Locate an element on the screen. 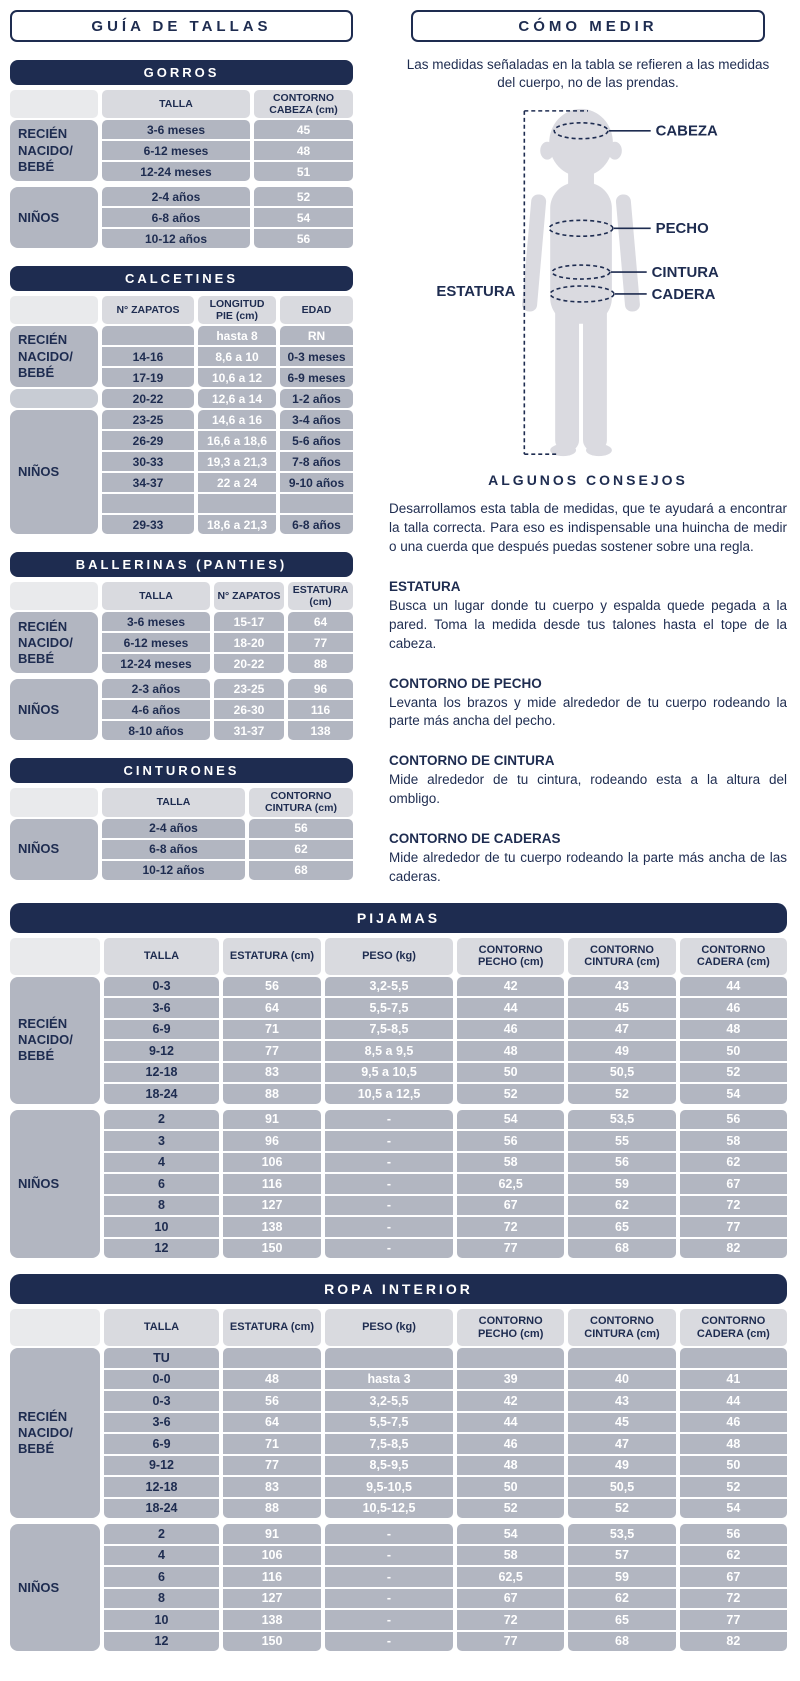 The image size is (800, 1681). table-cell: 50 is located at coordinates (733, 1465).